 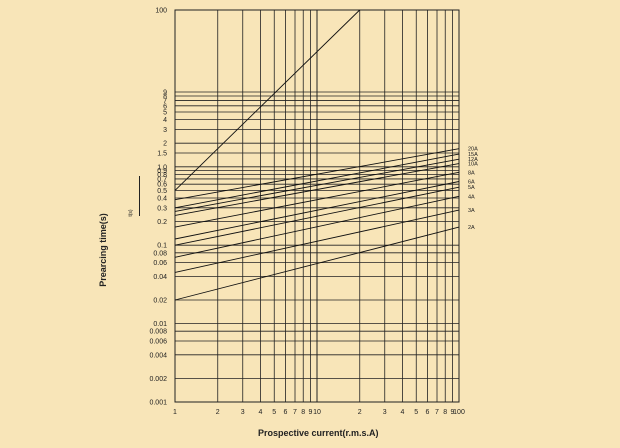 What do you see at coordinates (165, 96) in the screenshot?
I see `y-tick-label: 8` at bounding box center [165, 96].